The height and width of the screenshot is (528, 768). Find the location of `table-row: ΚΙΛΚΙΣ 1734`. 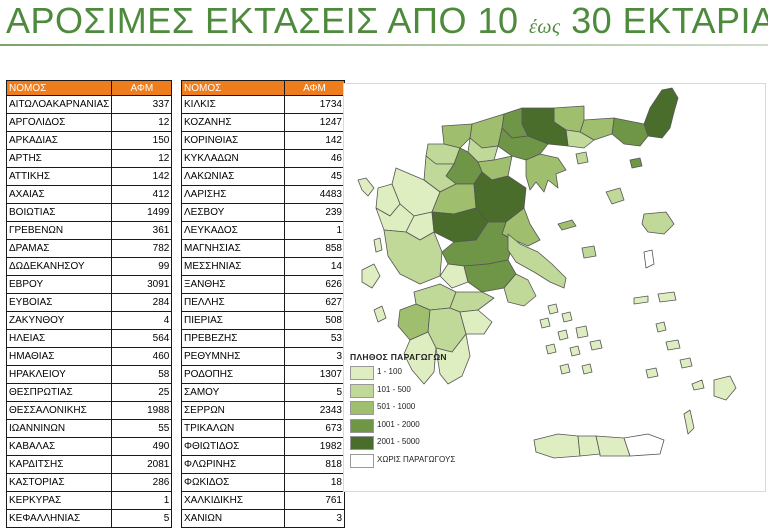

table-row: ΚΙΛΚΙΣ 1734 is located at coordinates (263, 104).